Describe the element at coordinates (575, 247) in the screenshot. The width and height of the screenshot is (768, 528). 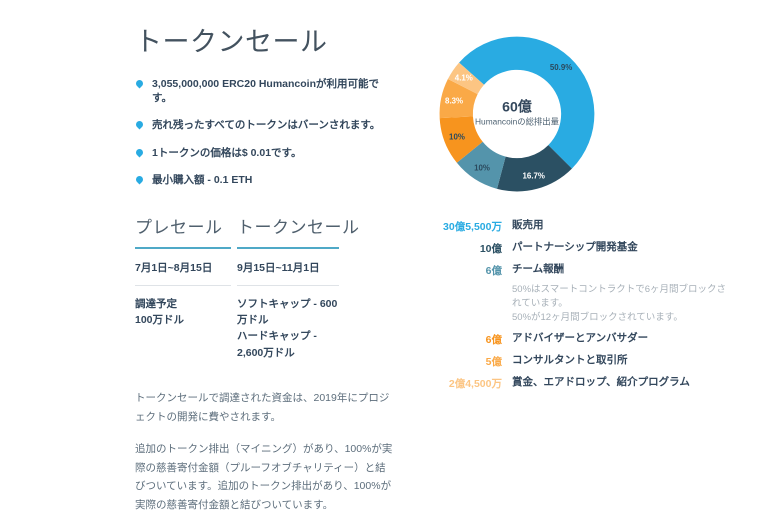
I see `legend-label: パートナーシップ開発基金` at that location.